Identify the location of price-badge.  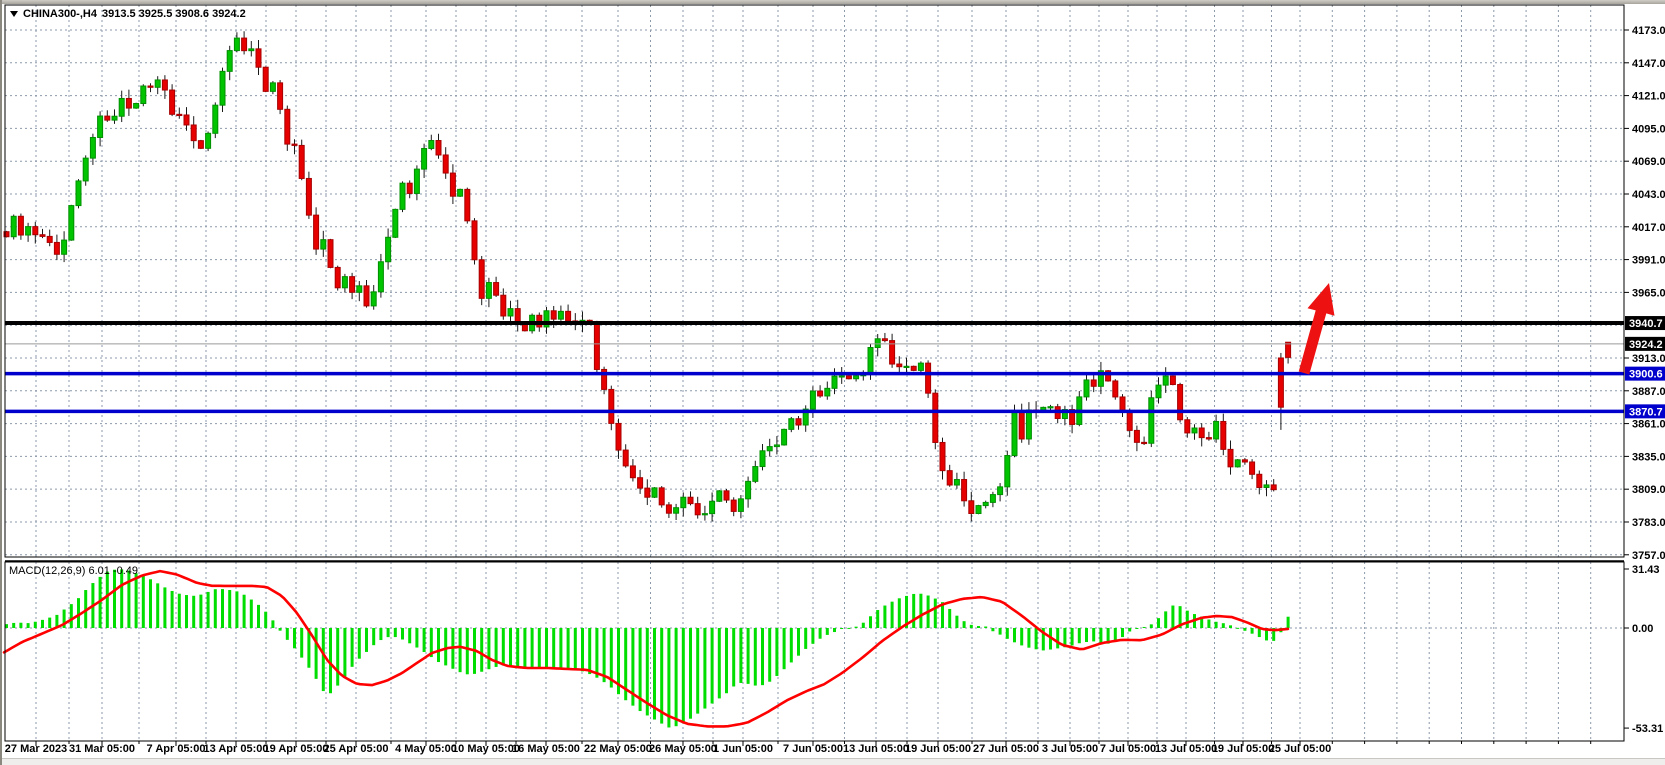
(1645, 373).